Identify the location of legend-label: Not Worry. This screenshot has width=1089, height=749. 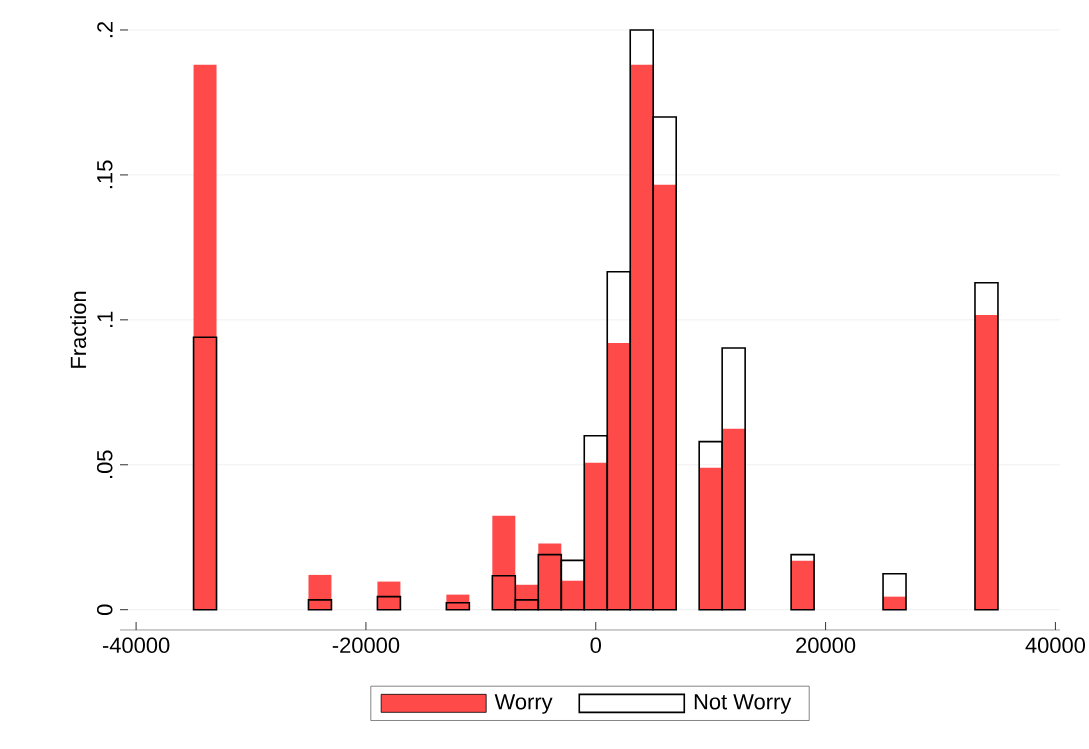
(743, 704).